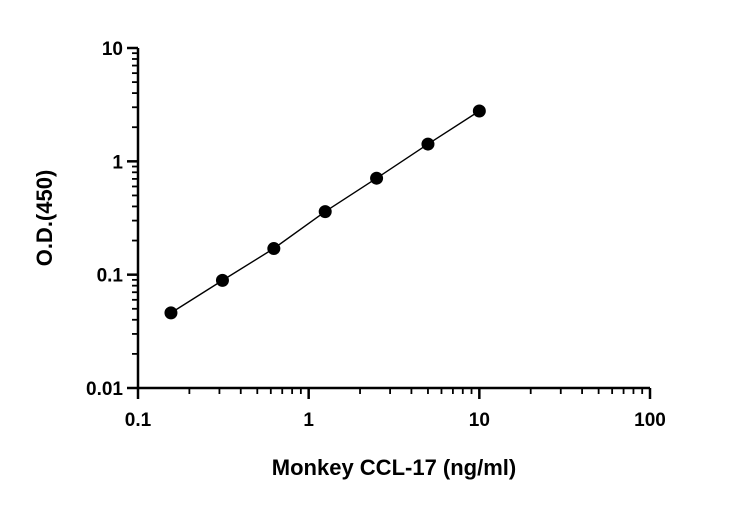 The height and width of the screenshot is (507, 732). Describe the element at coordinates (117, 162) in the screenshot. I see `y-tick-label: 1` at that location.